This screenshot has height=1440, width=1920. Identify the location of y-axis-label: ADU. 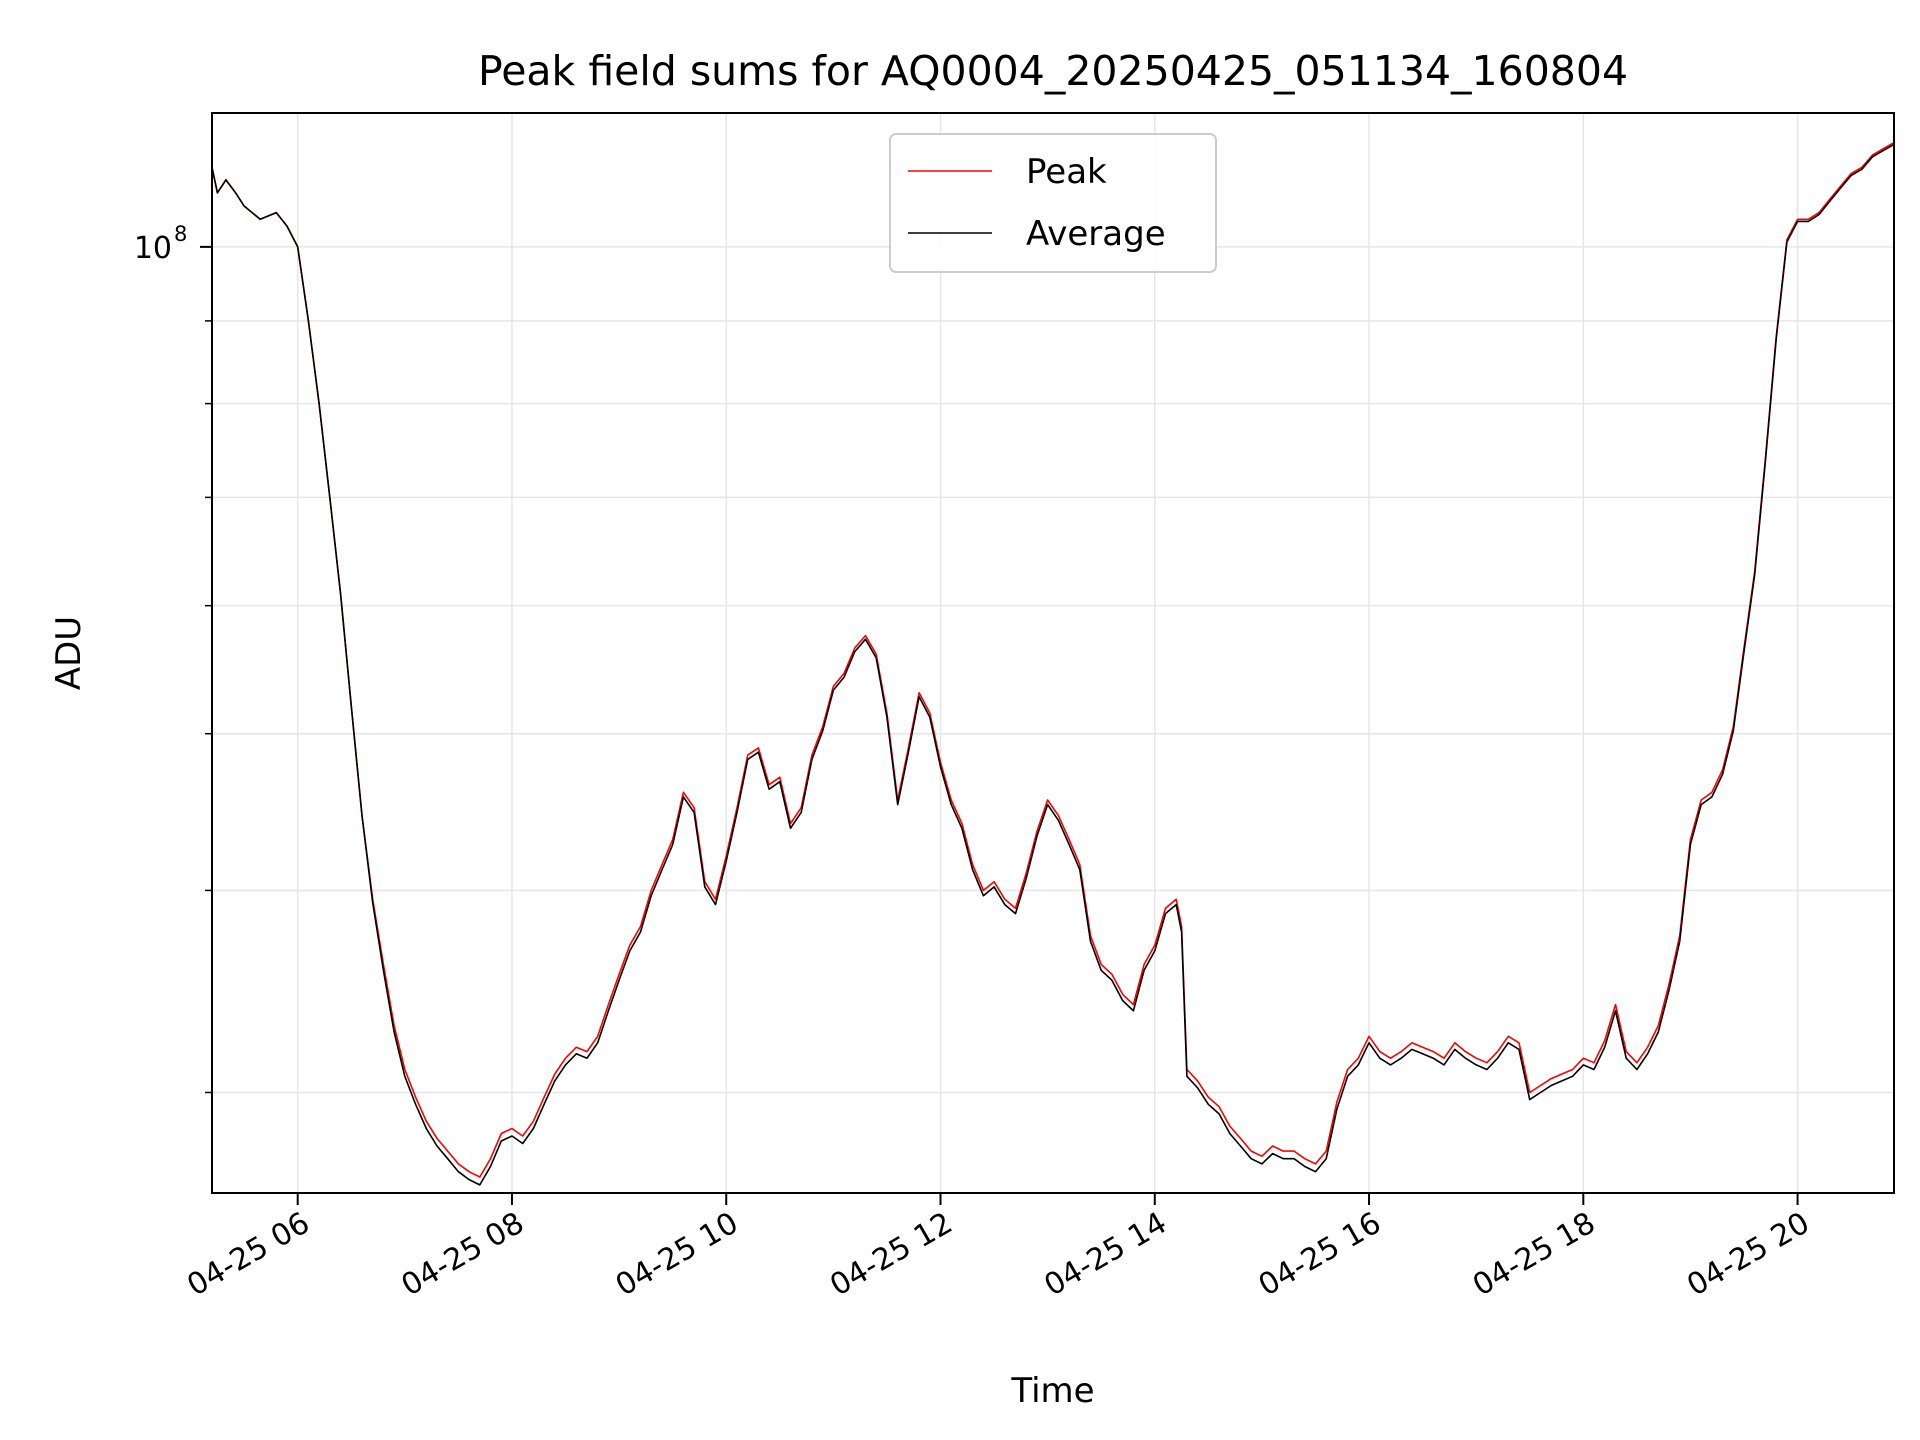
(69, 653).